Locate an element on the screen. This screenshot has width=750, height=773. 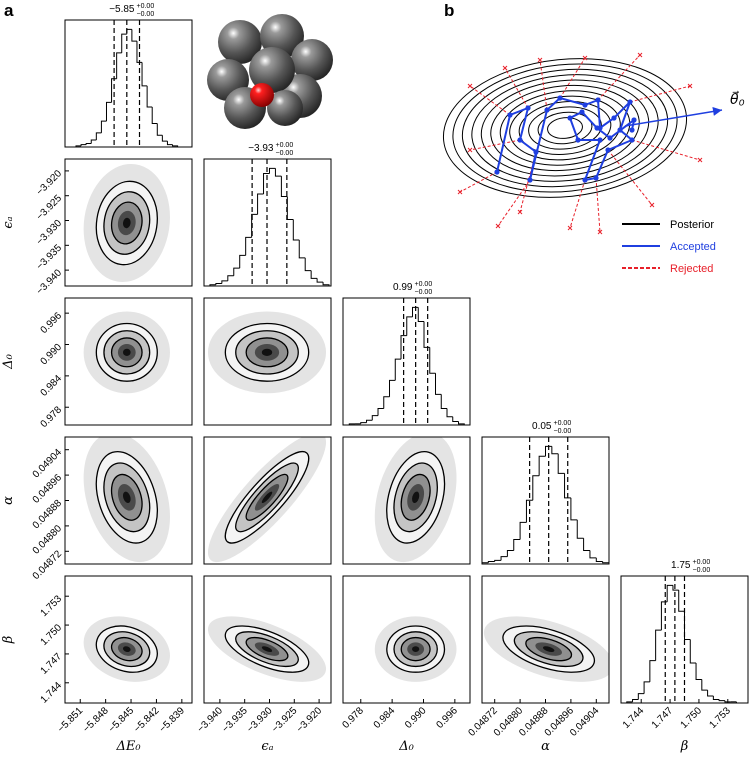
y-axis-label: α is located at coordinates (8, 500).